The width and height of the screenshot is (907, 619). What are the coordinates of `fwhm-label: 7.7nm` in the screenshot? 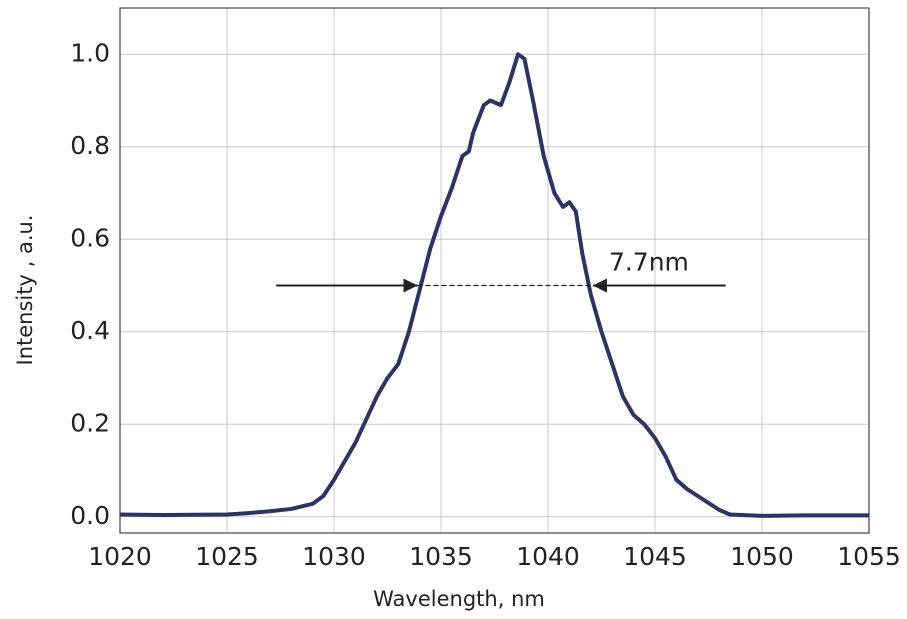 It's located at (649, 262).